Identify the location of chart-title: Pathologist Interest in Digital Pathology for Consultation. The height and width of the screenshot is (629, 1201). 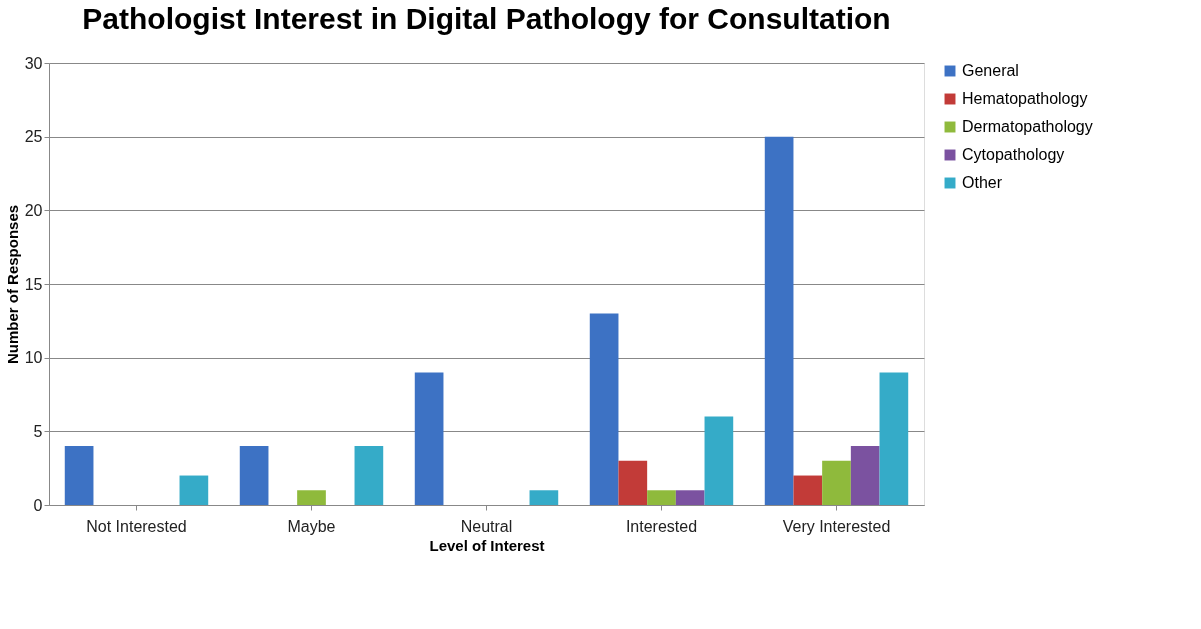
(486, 18).